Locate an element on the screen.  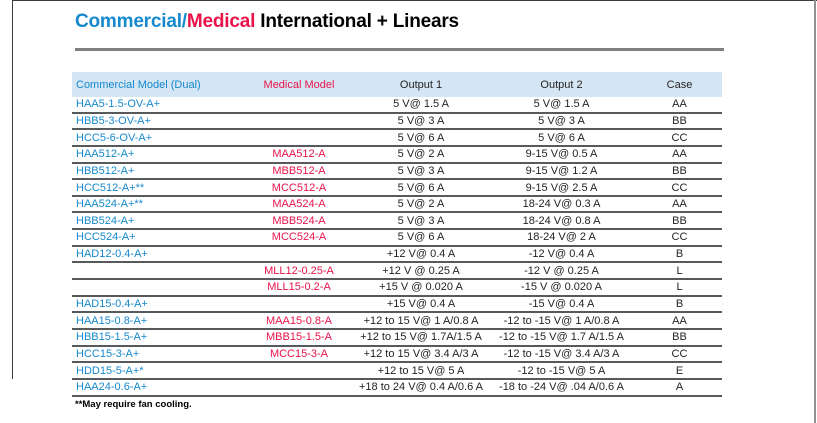
header-commercial-model: Commercial Model (Dual) is located at coordinates (138, 84).